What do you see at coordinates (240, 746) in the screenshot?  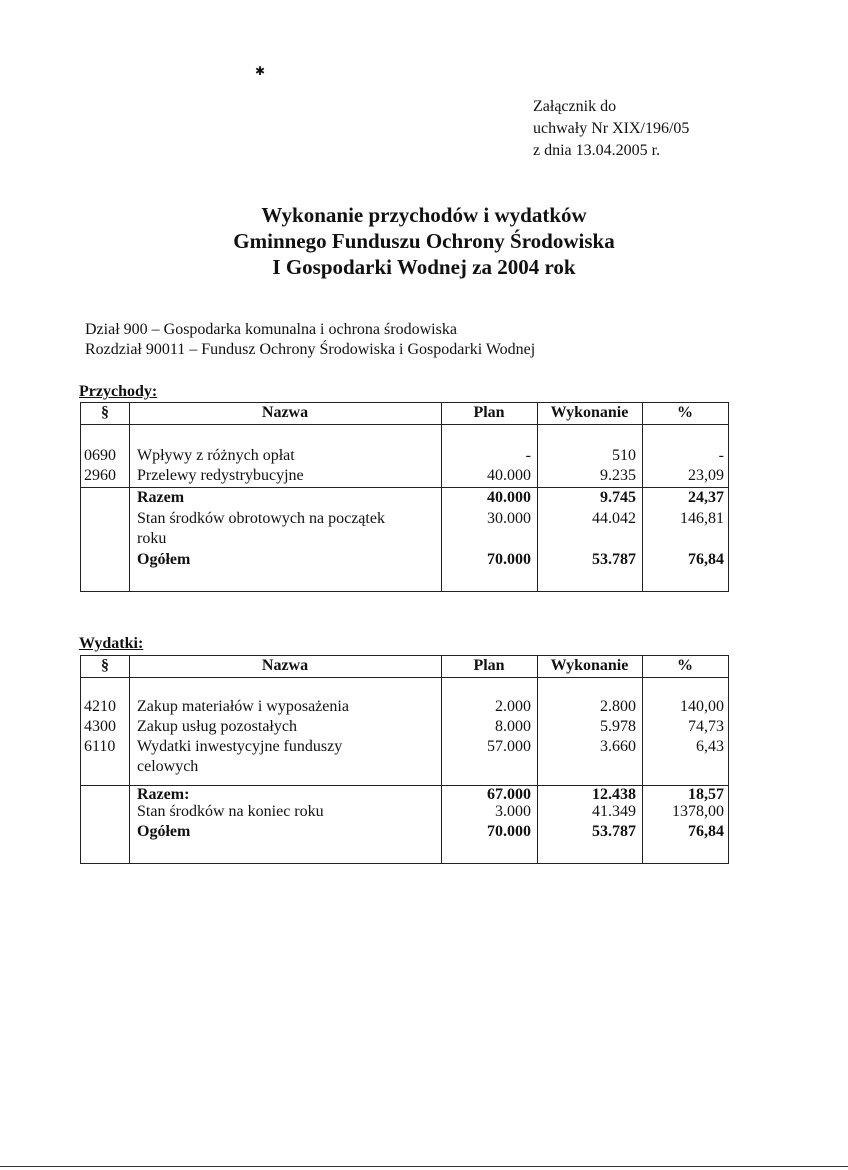 I see `row-nazwa: Wydatki inwestycyjne funduszy` at bounding box center [240, 746].